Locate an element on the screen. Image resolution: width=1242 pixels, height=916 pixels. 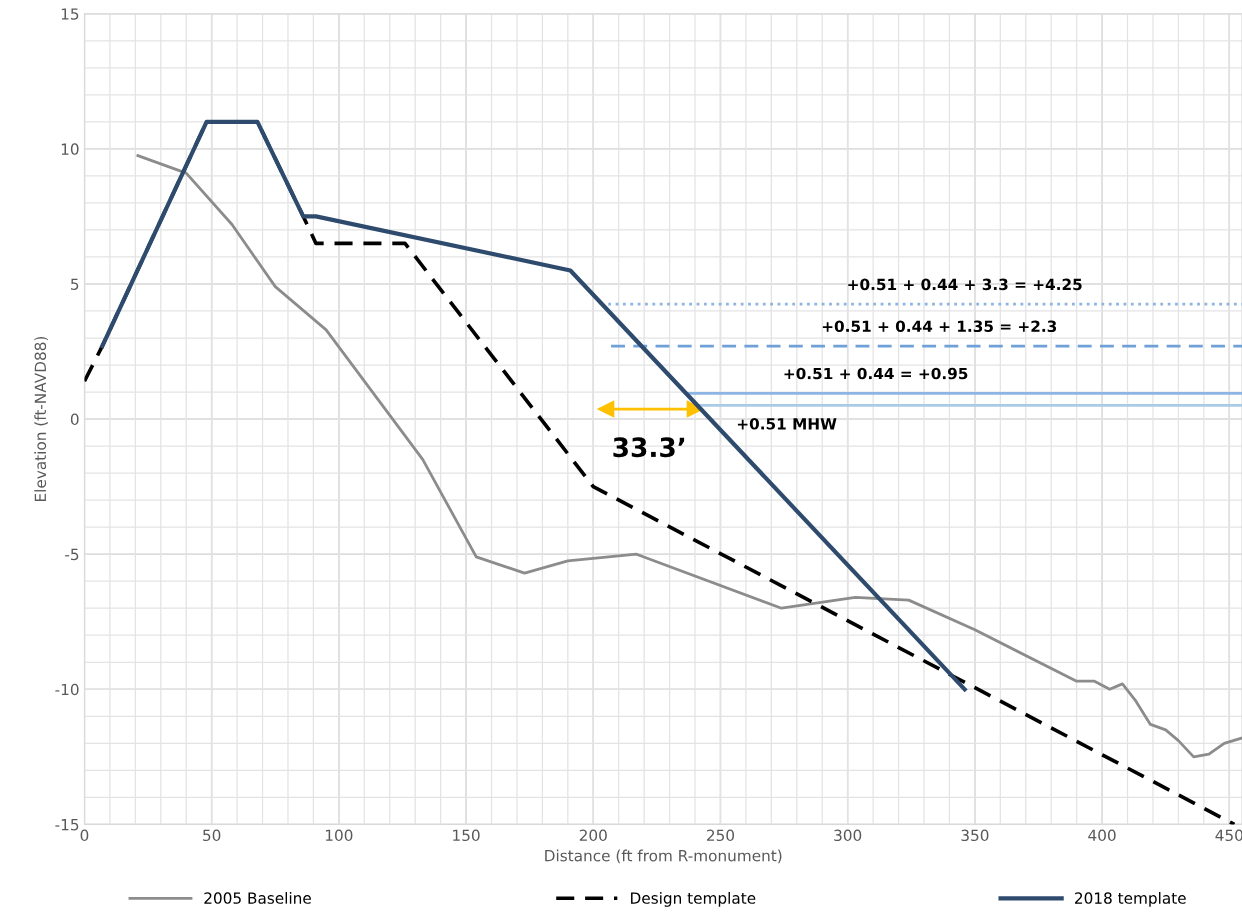
annotation: +0.51 + 0.44 + 3.3 = +4.25 is located at coordinates (965, 284).